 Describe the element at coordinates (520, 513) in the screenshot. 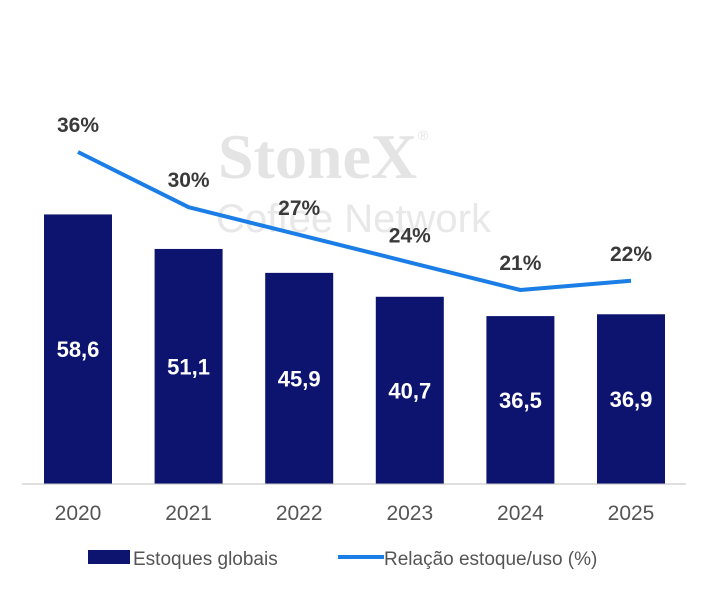

I see `x-tick-2024: 2024` at that location.